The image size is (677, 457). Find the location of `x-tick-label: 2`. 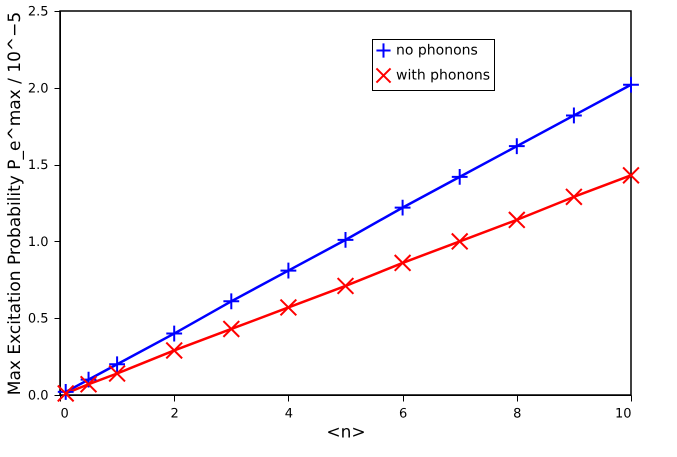

x-tick-label: 2 is located at coordinates (174, 414).